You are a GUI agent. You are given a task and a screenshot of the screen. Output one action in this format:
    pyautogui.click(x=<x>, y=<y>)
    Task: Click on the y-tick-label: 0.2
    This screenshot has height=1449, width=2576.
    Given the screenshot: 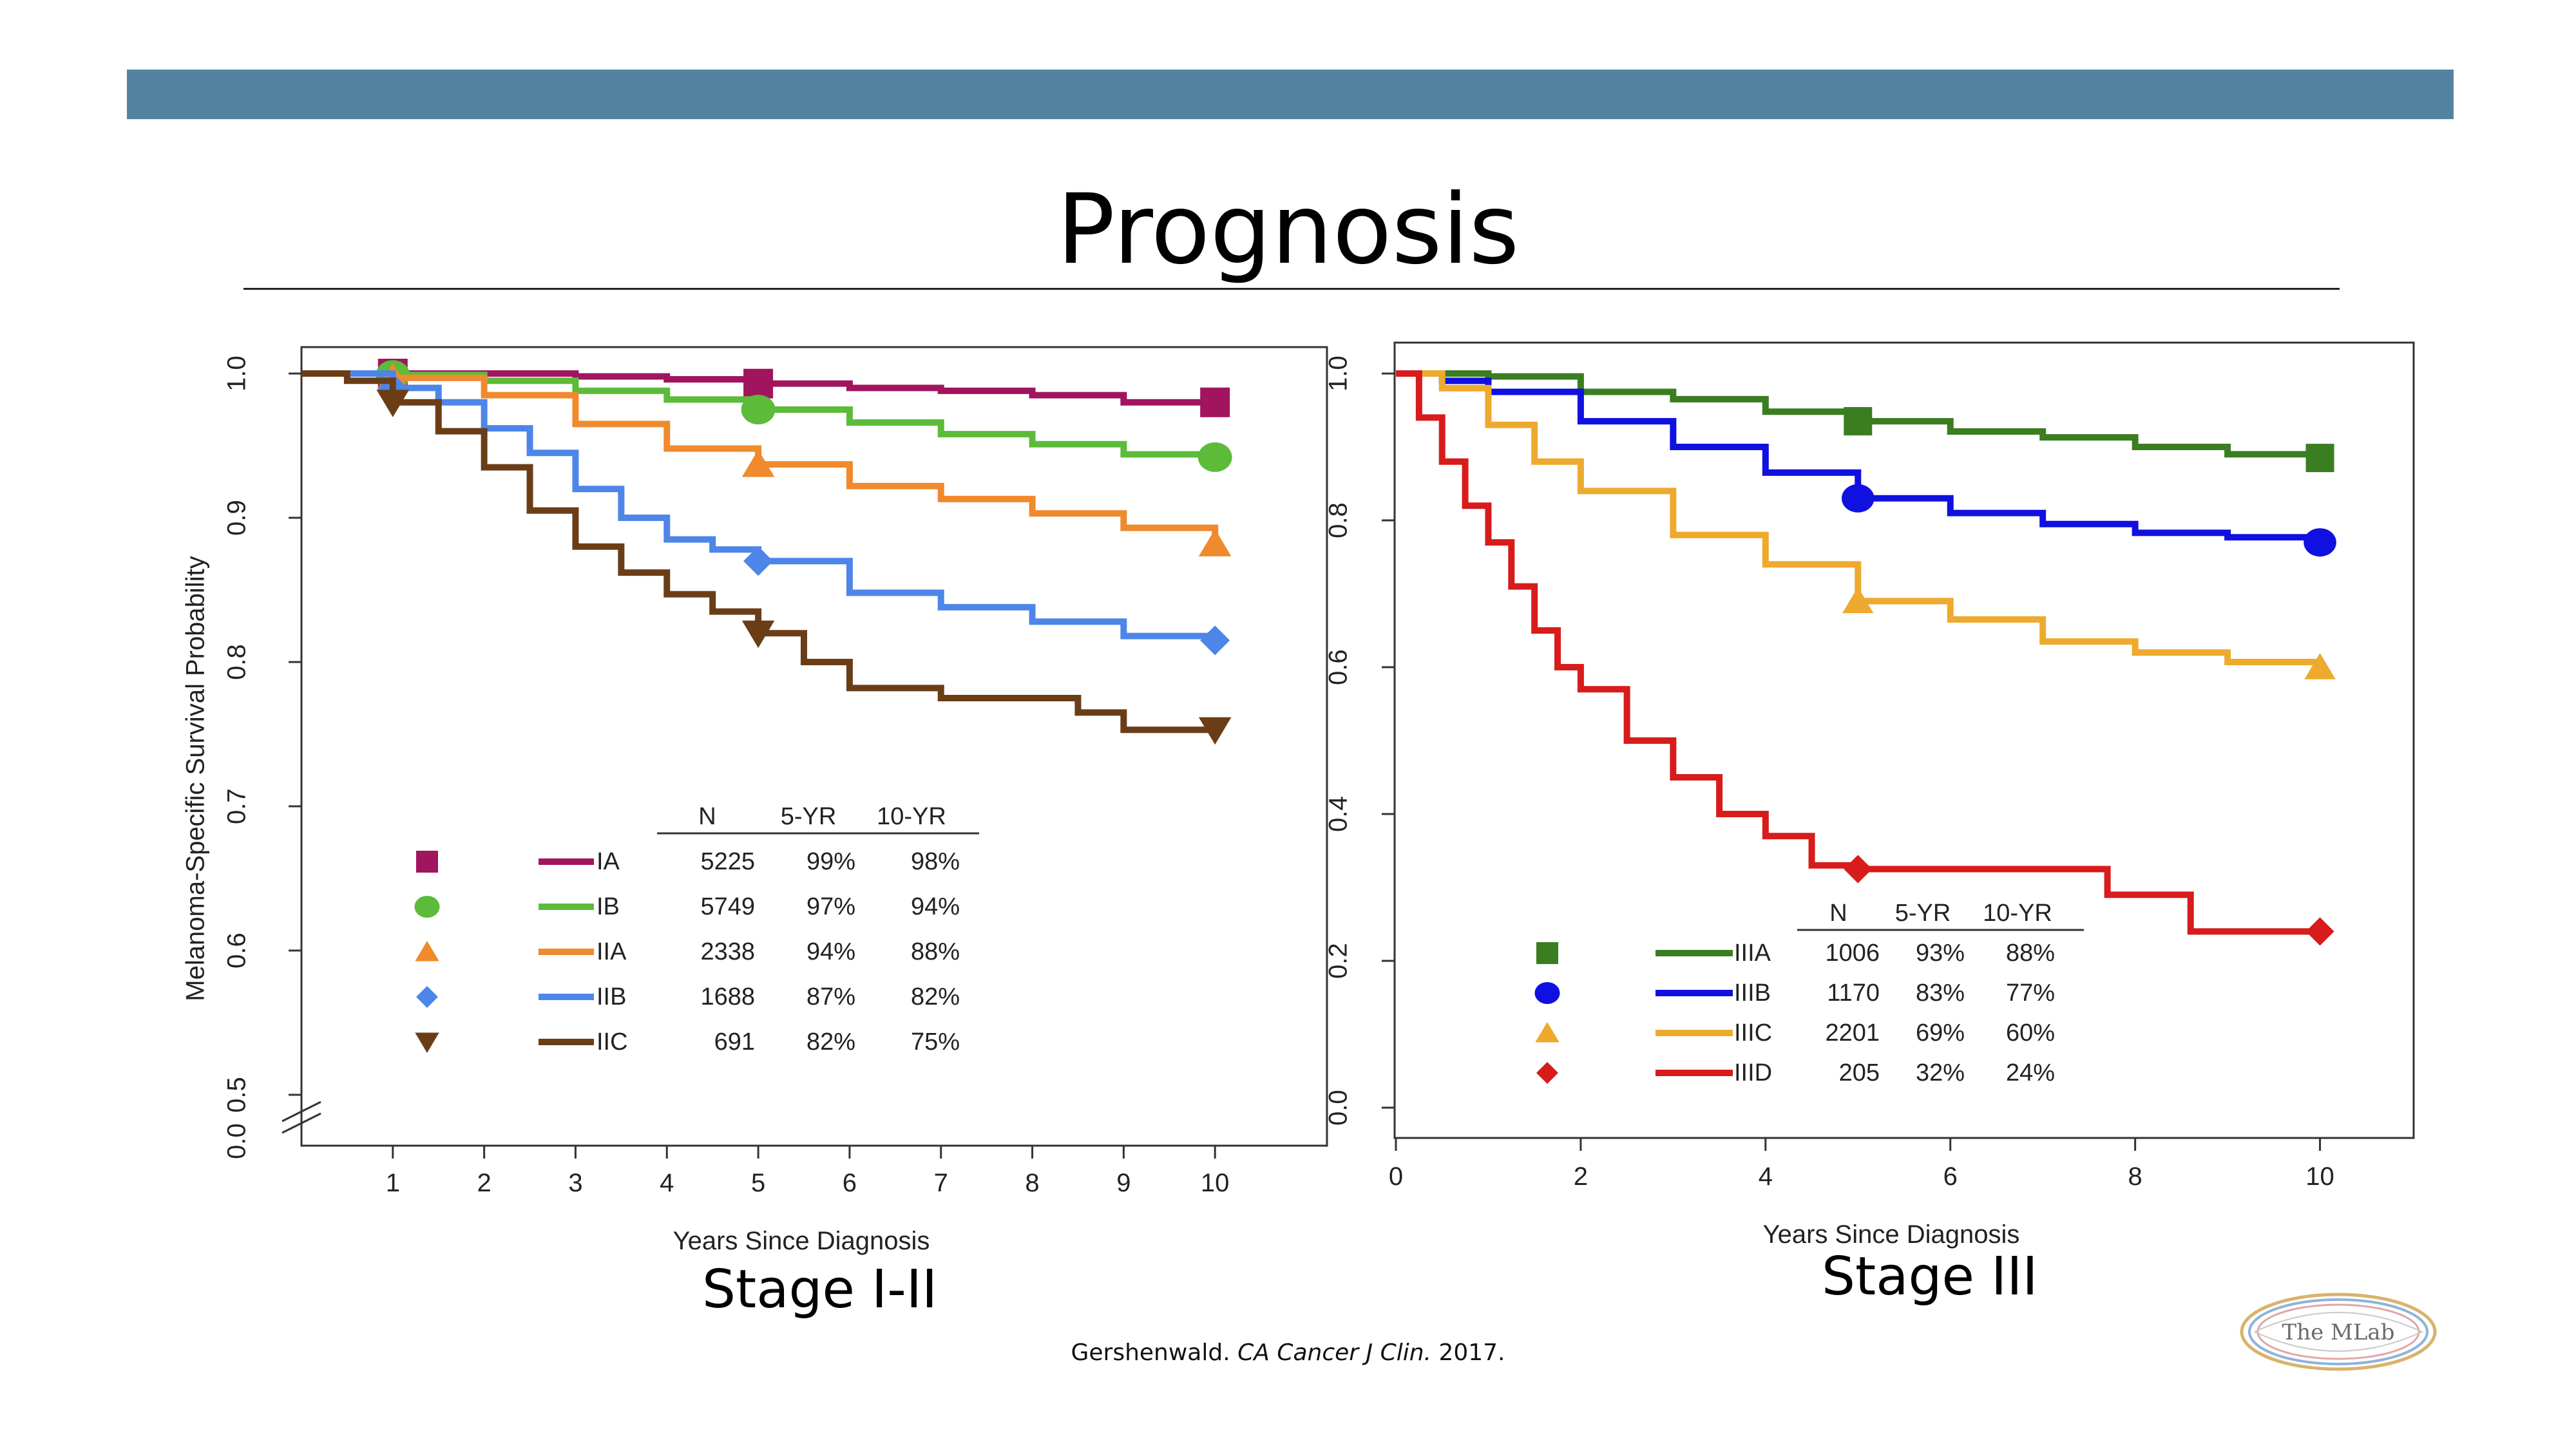 What is the action you would take?
    pyautogui.click(x=1338, y=961)
    